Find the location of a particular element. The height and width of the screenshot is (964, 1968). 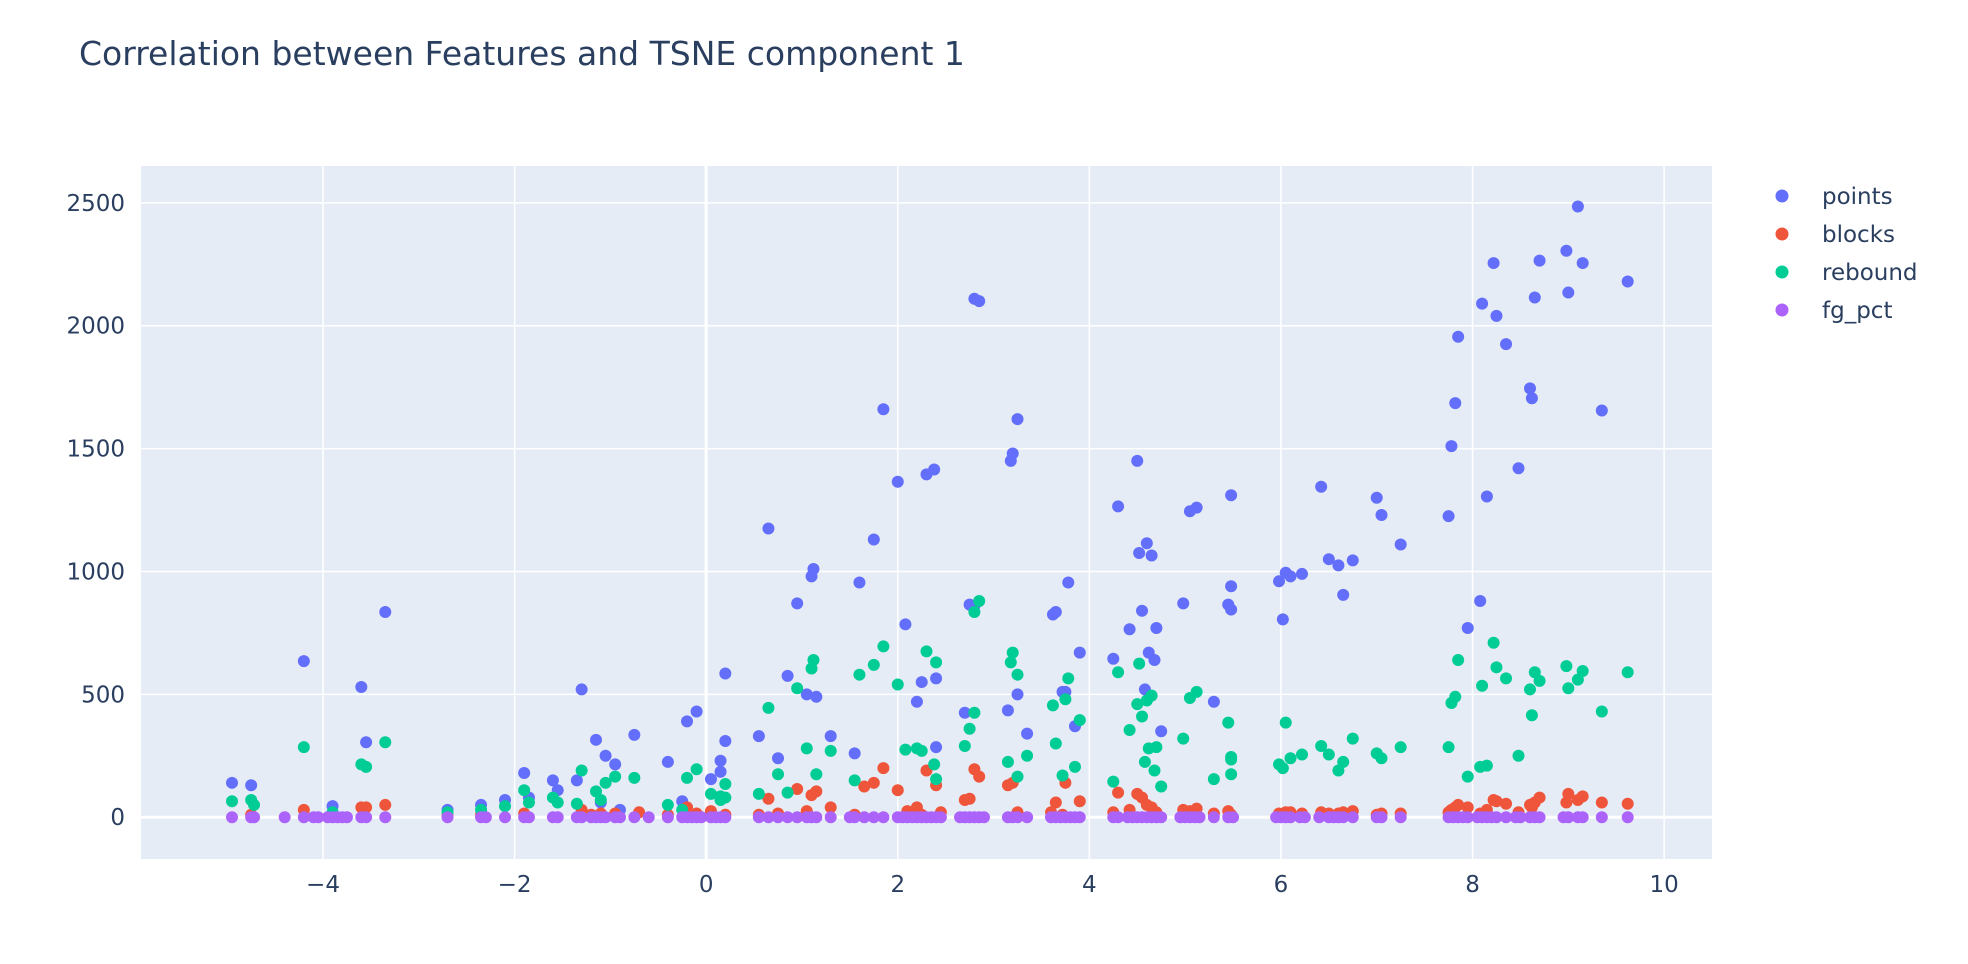

x-tick-label: 0 is located at coordinates (706, 885).